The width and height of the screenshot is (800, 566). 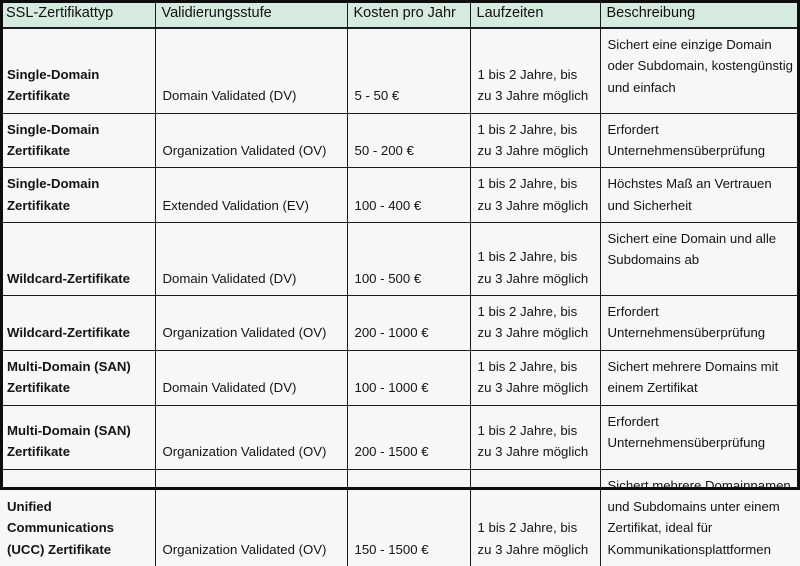 I want to click on column-header-validation-level: Validierungsstufe, so click(x=251, y=14).